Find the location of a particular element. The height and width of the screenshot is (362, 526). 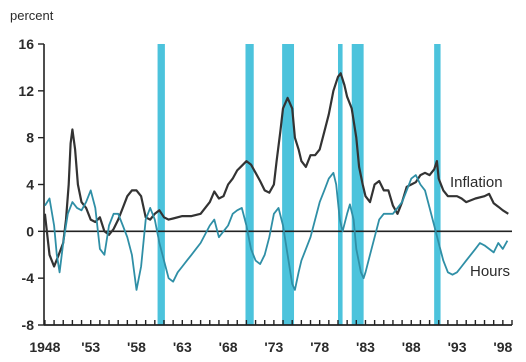

y-tick-label: -4 is located at coordinates (28, 278).